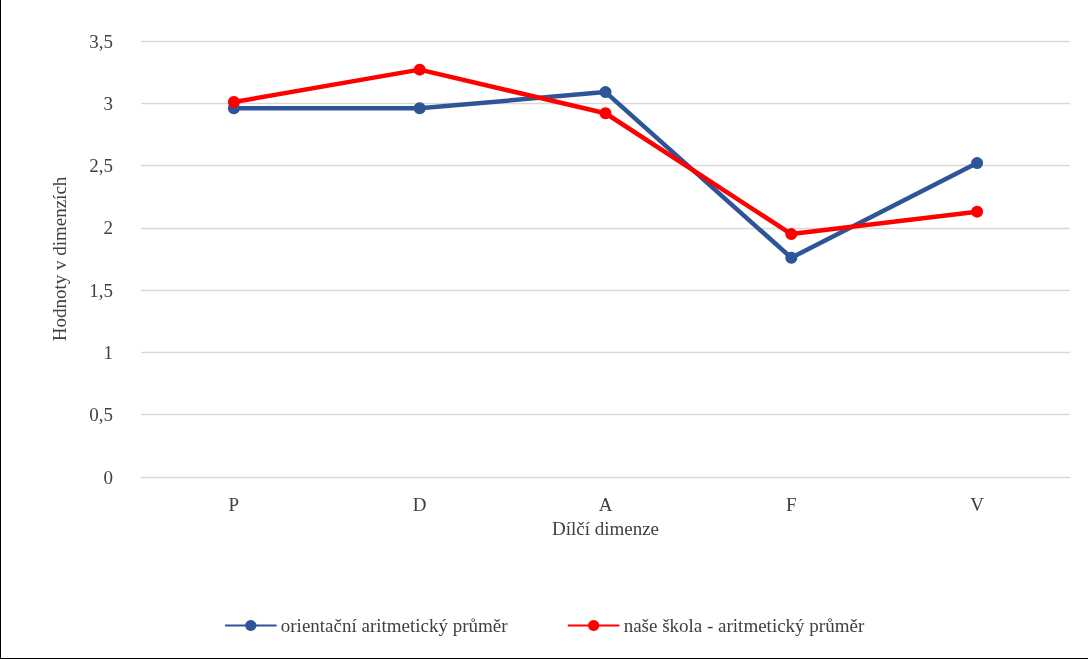 The height and width of the screenshot is (659, 1088). Describe the element at coordinates (419, 504) in the screenshot. I see `x-tick-label: D` at that location.